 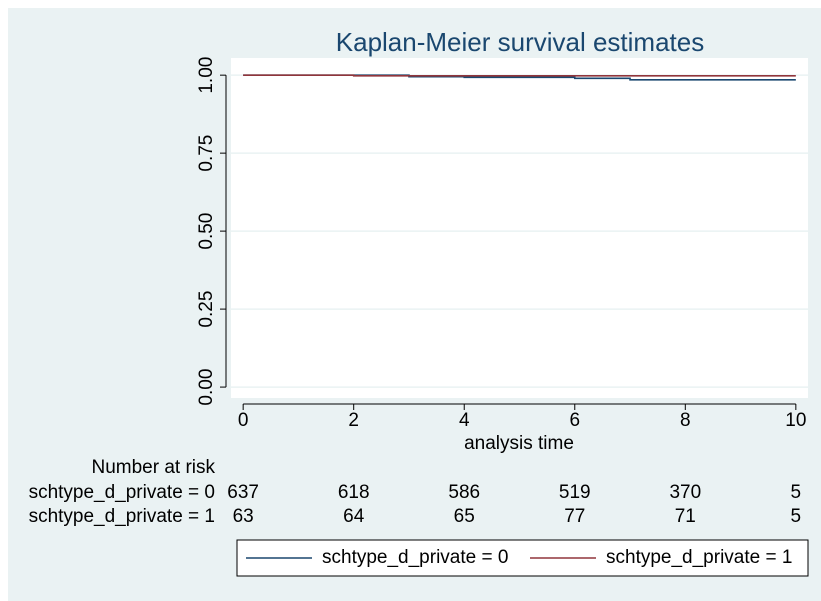 I want to click on y-tick-label: 1.00, so click(x=206, y=75).